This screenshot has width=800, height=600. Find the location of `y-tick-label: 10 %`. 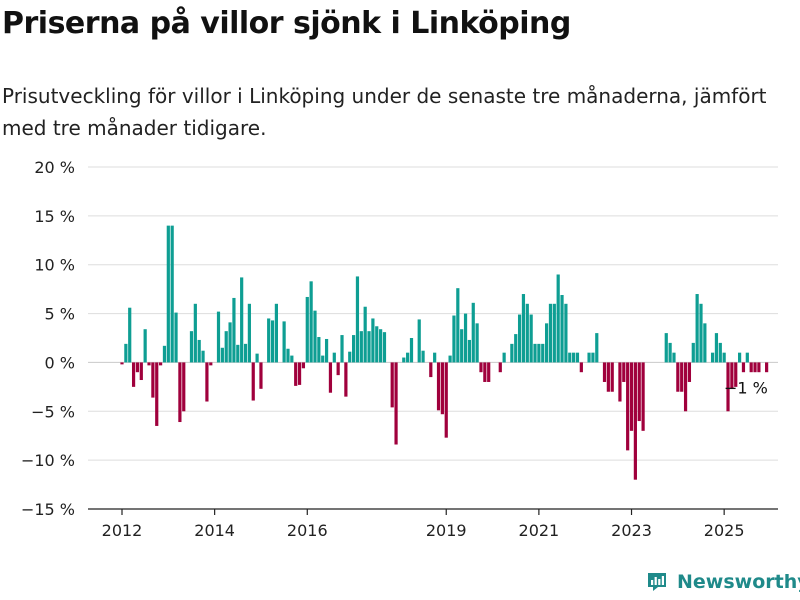

y-tick-label: 10 % is located at coordinates (54, 265).